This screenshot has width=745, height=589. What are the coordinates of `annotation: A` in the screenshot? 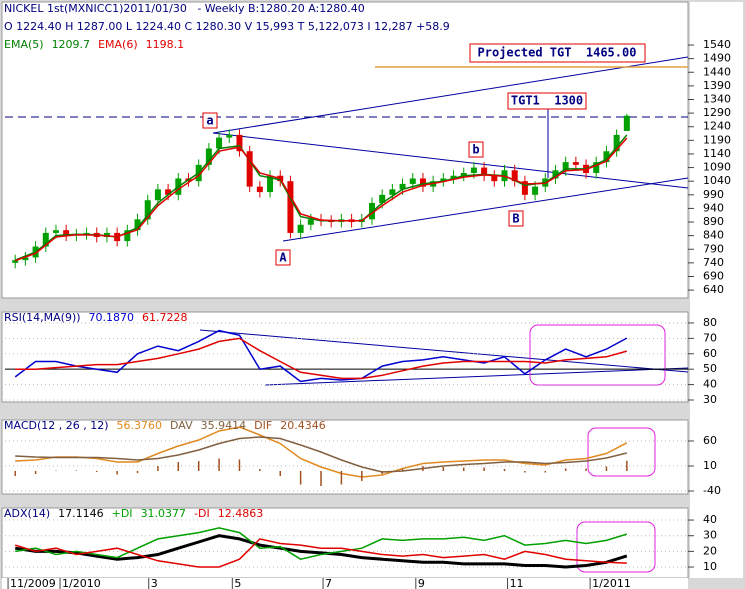 It's located at (283, 258).